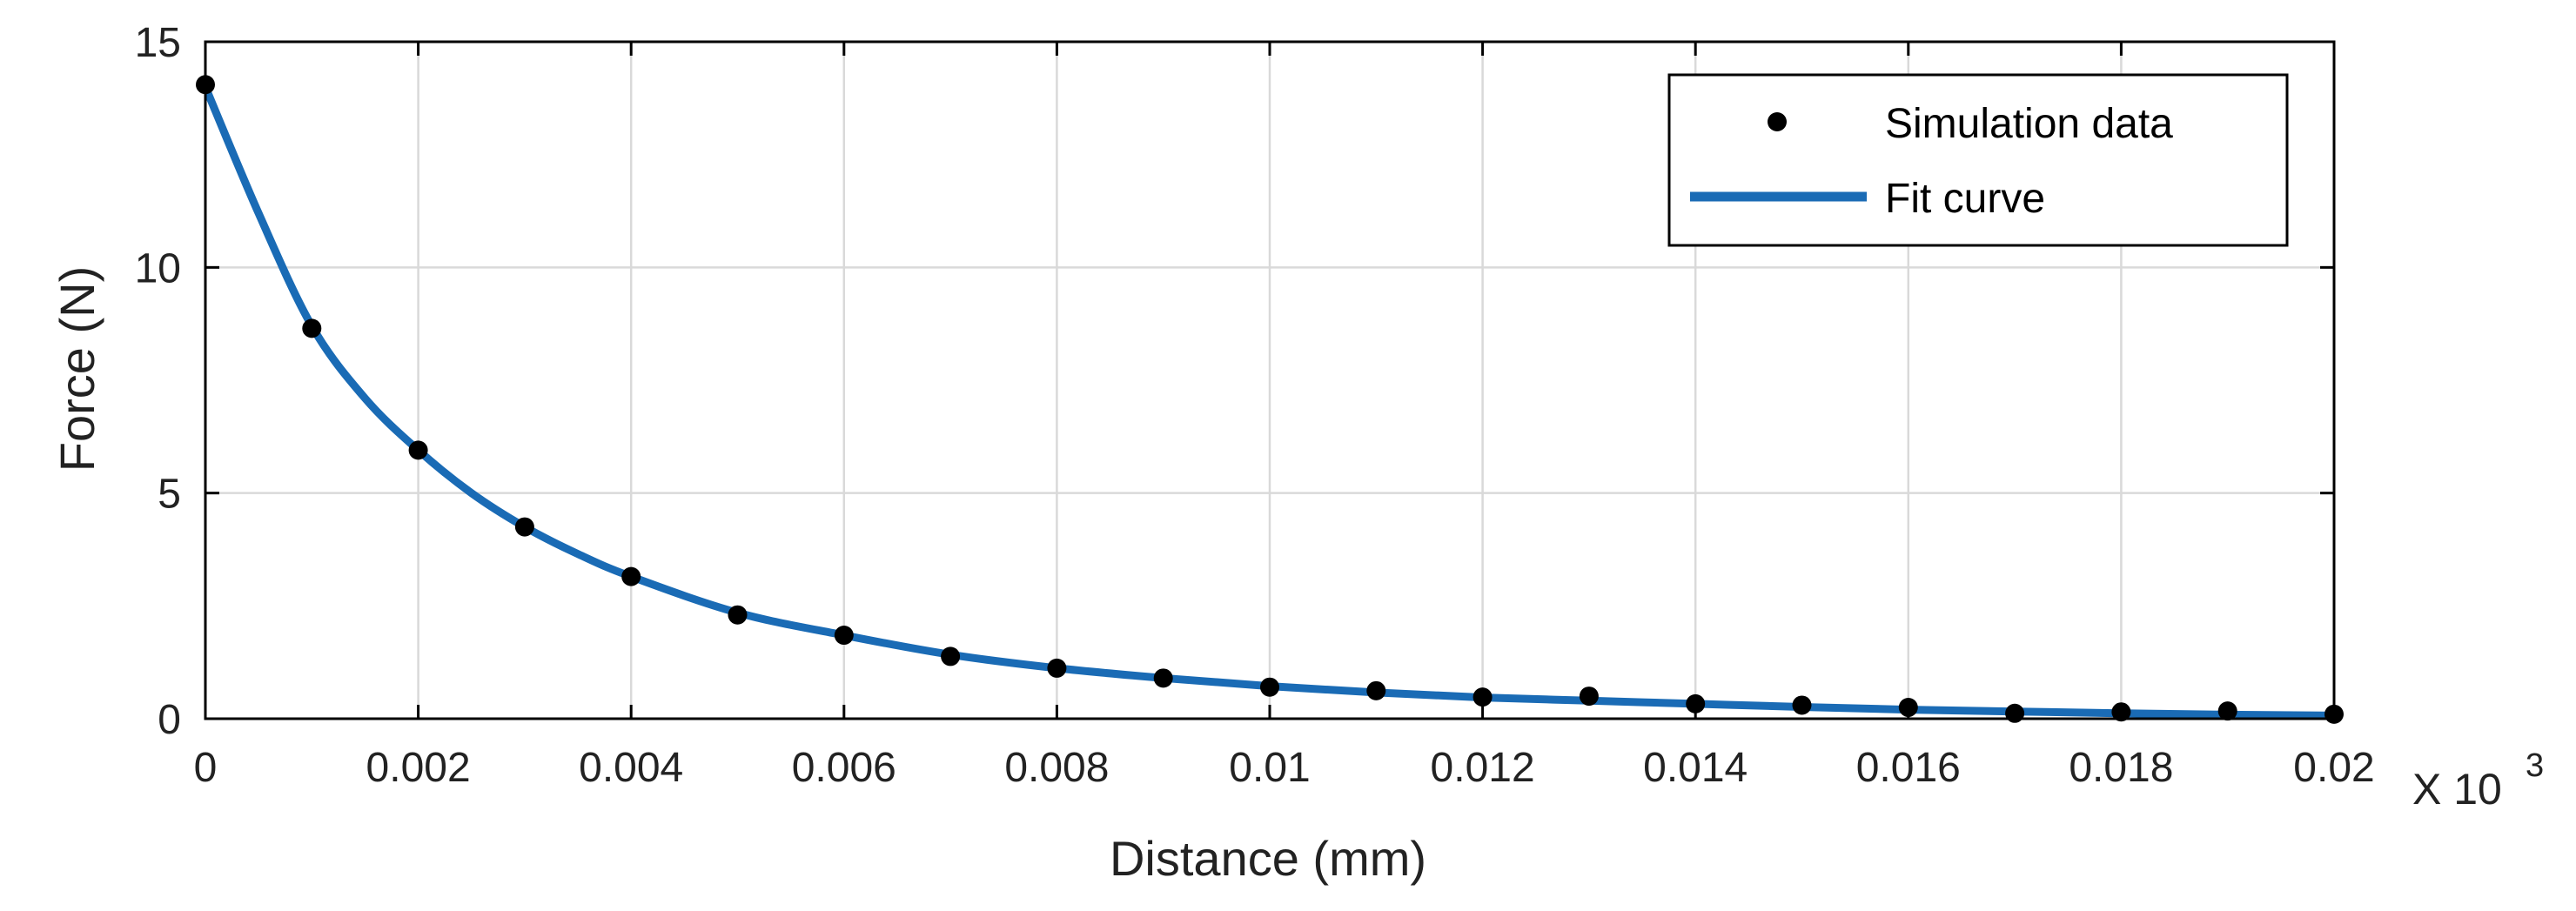 The height and width of the screenshot is (911, 2576). Describe the element at coordinates (1057, 768) in the screenshot. I see `x-tick-label: 0.008` at that location.